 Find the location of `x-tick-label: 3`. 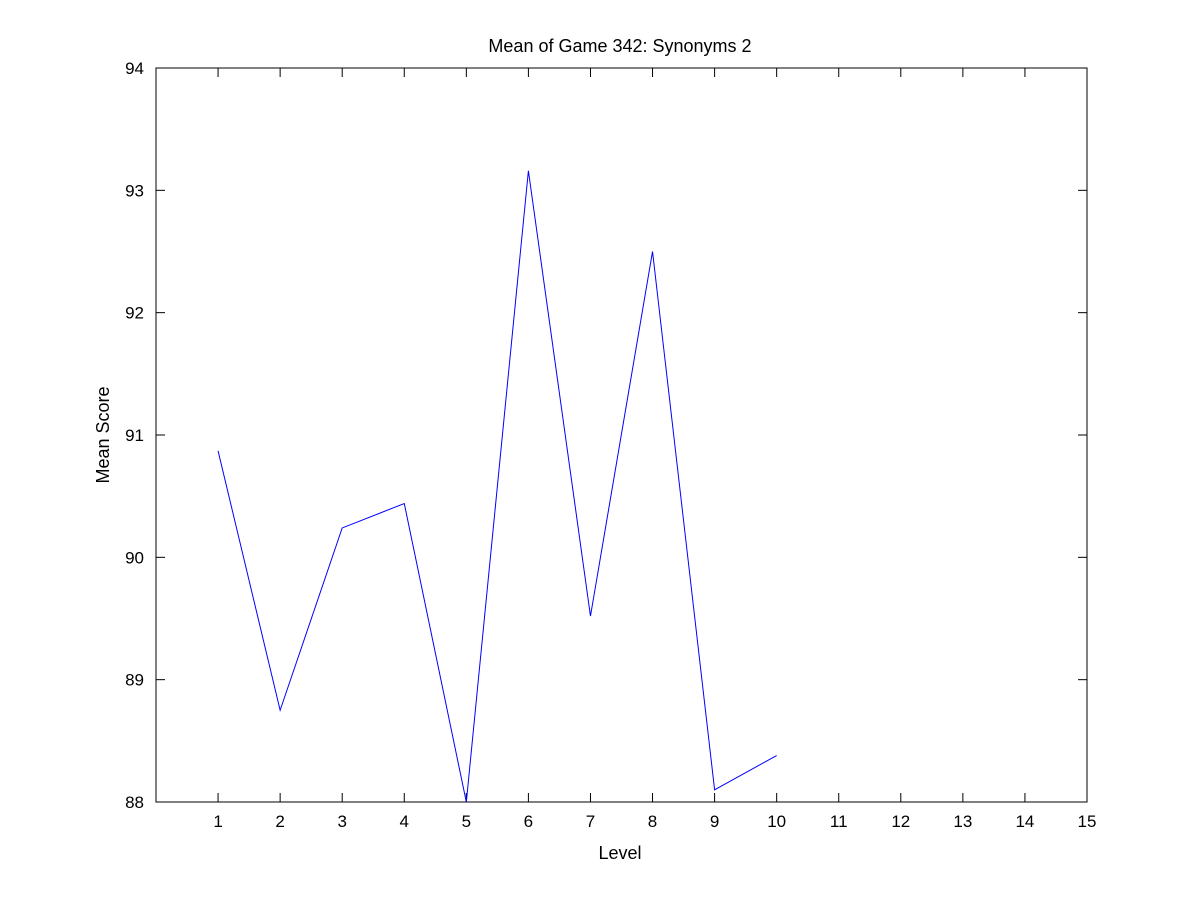

x-tick-label: 3 is located at coordinates (341, 821).